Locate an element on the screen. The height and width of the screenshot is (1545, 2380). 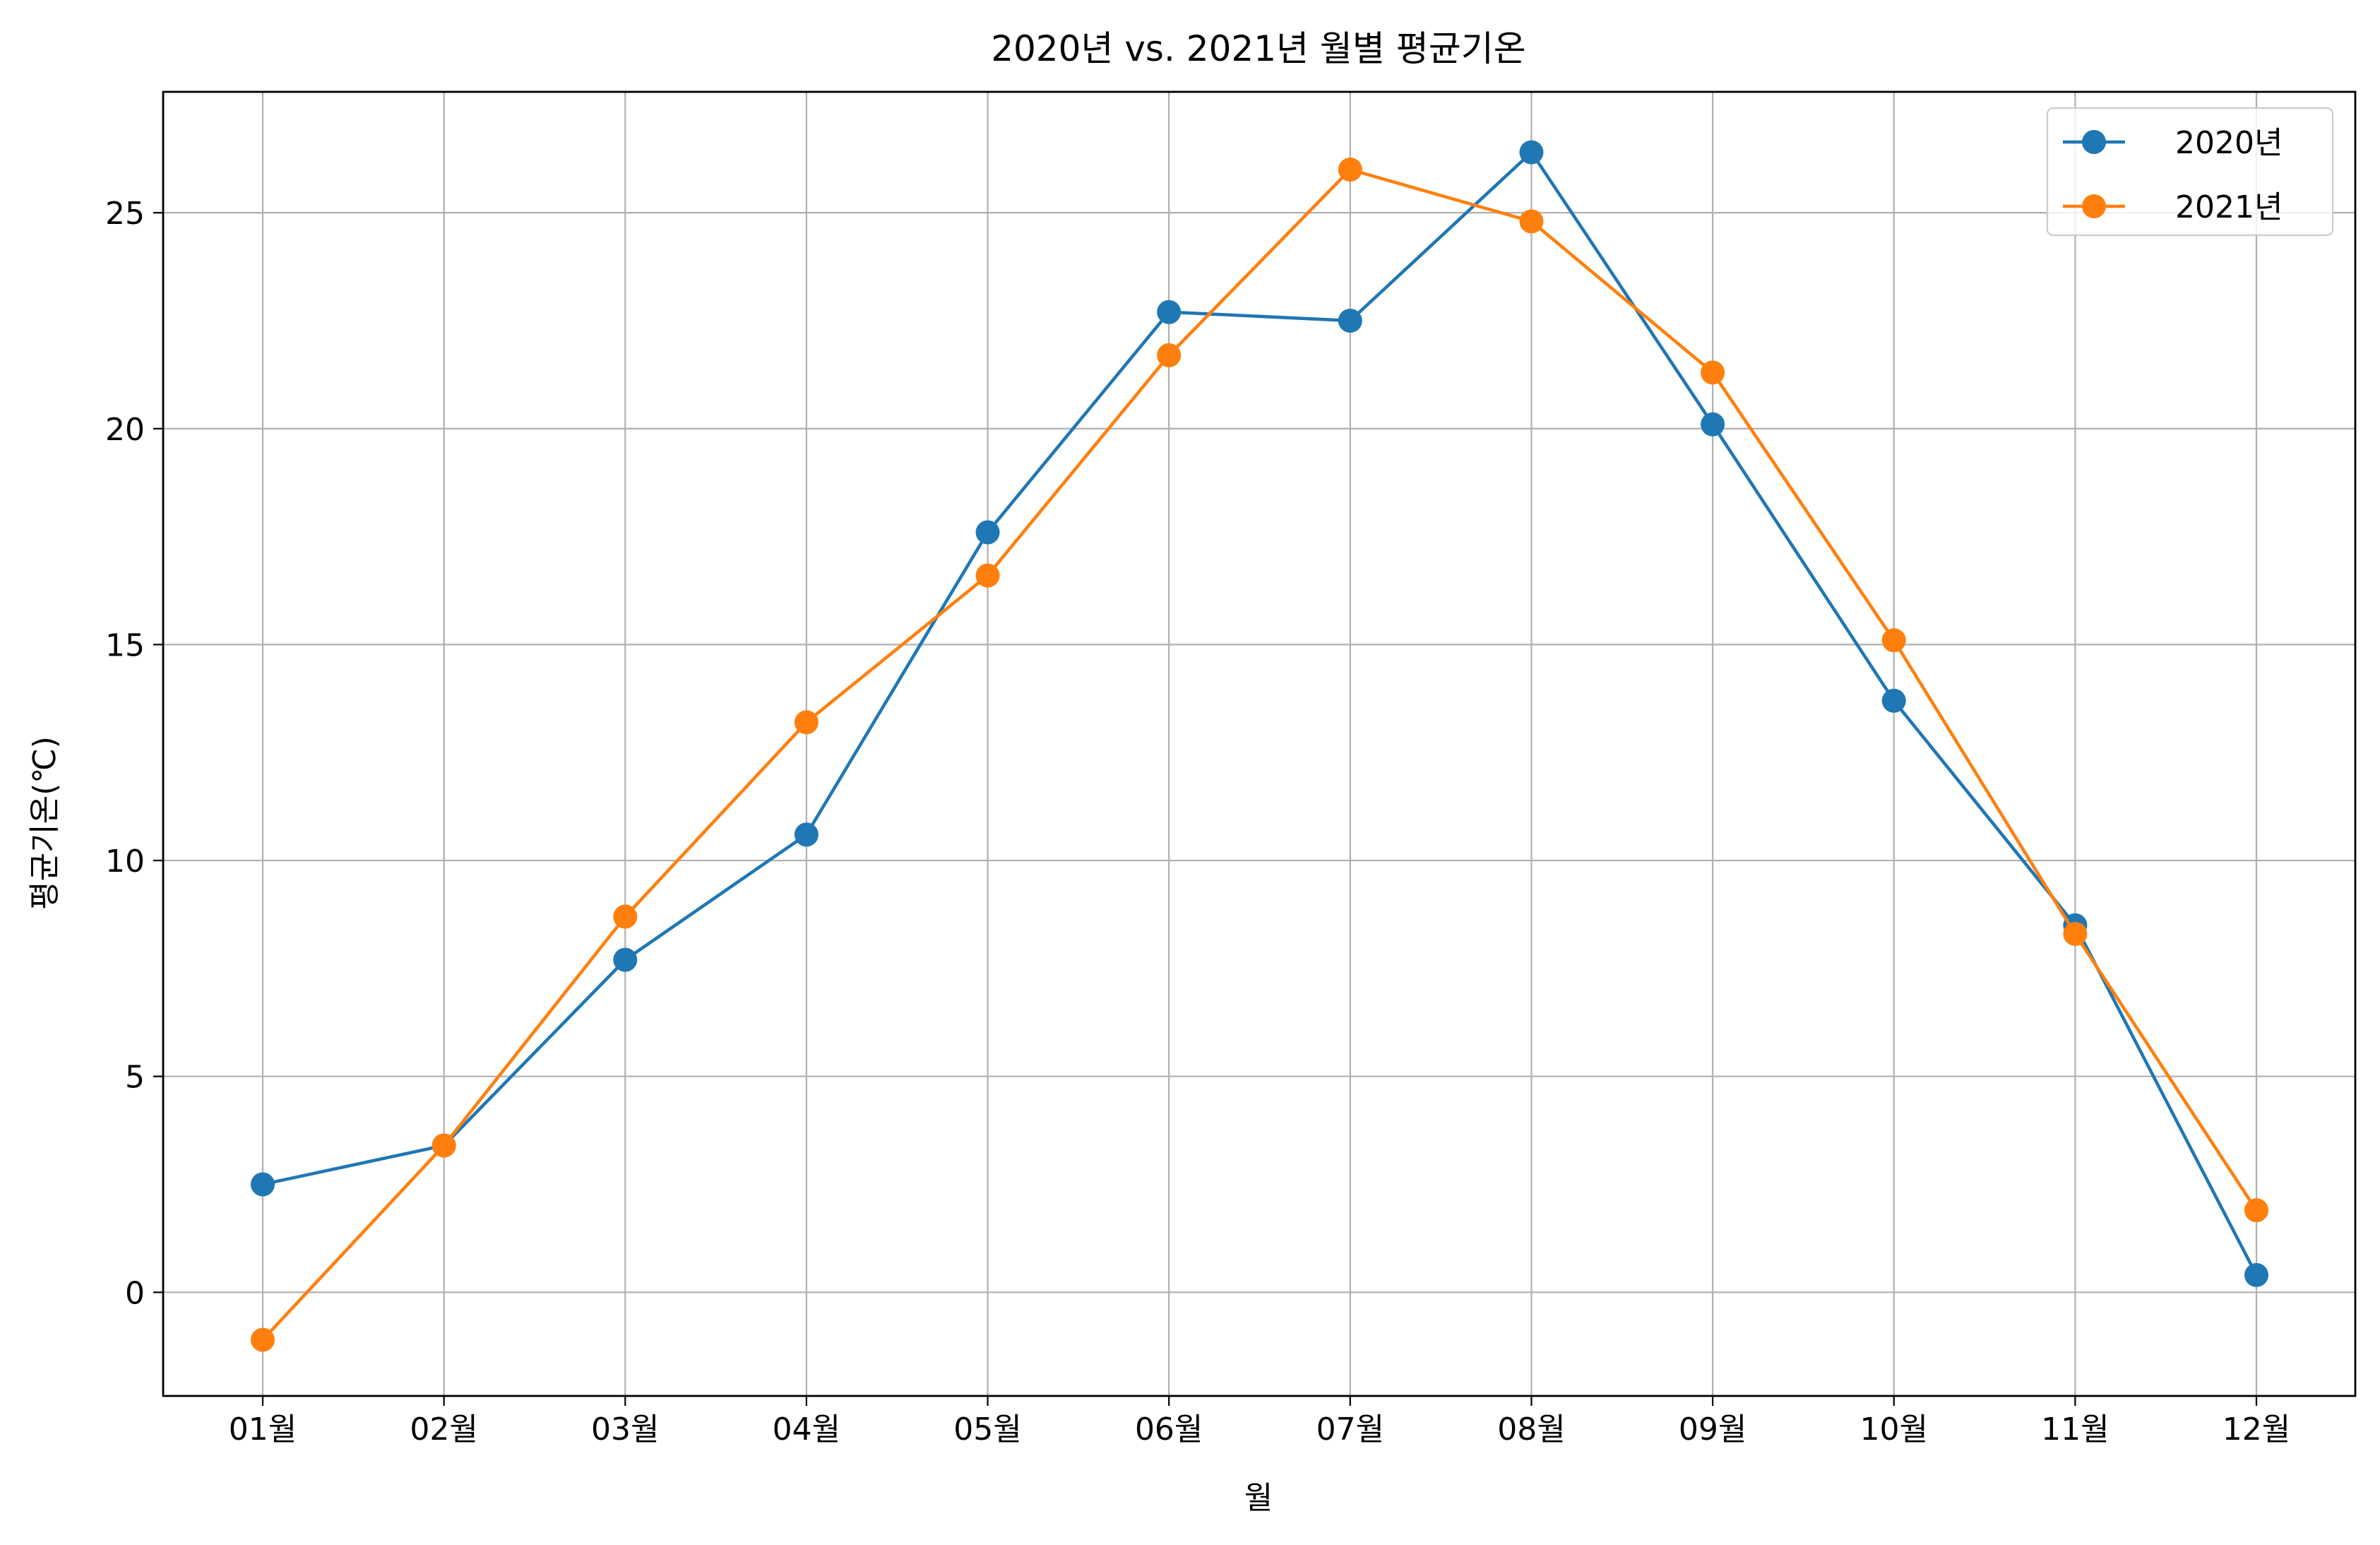
x-tick-label: 02월 is located at coordinates (443, 1429).